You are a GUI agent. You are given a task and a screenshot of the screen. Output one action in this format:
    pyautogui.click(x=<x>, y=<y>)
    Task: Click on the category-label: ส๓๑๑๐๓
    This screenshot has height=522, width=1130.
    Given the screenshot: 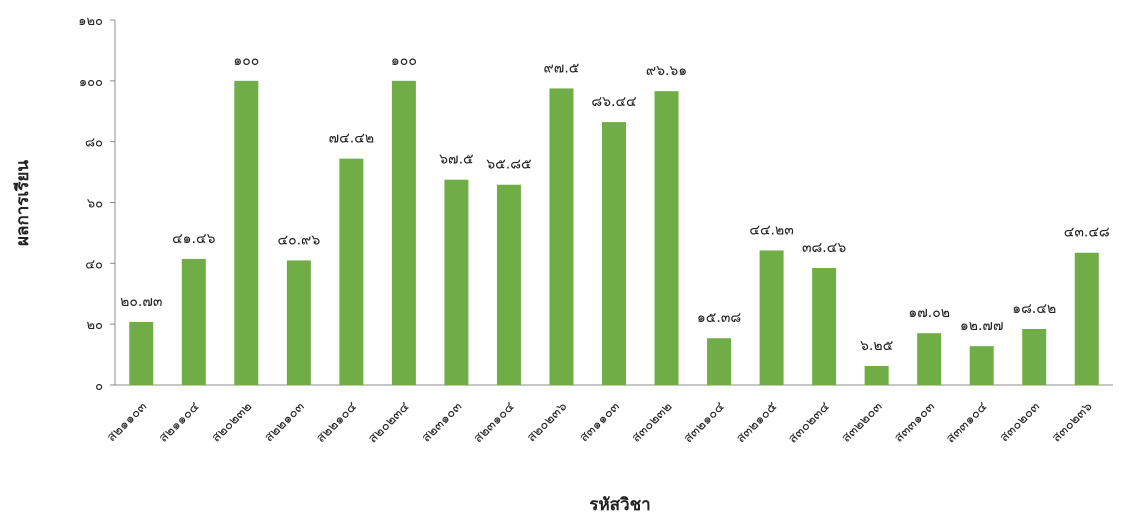 What is the action you would take?
    pyautogui.click(x=600, y=422)
    